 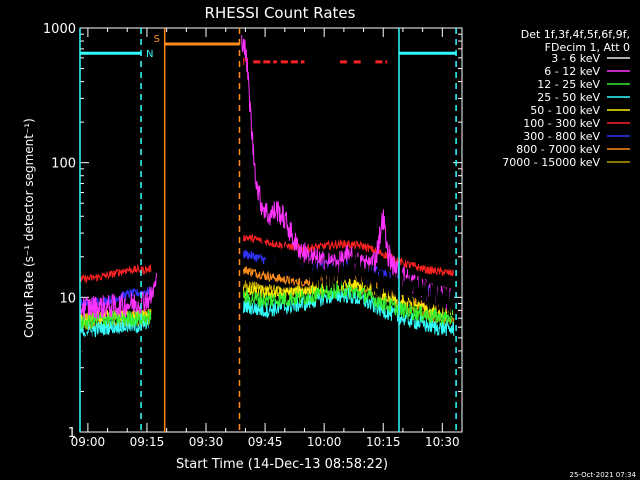 I want to click on legend-entry-label: 300 - 800 keV, so click(x=561, y=136).